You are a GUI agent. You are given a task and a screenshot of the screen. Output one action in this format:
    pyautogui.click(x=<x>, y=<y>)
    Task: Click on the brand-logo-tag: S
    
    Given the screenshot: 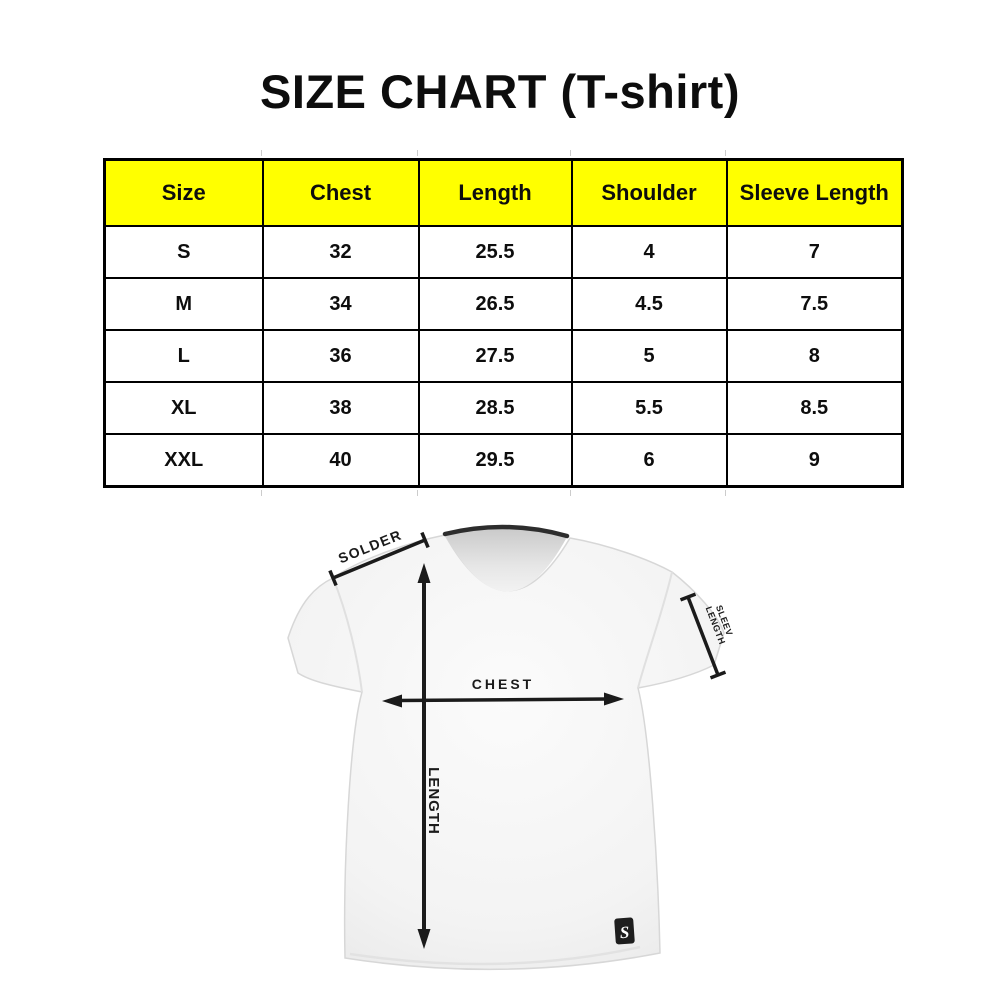 What is the action you would take?
    pyautogui.click(x=624, y=931)
    